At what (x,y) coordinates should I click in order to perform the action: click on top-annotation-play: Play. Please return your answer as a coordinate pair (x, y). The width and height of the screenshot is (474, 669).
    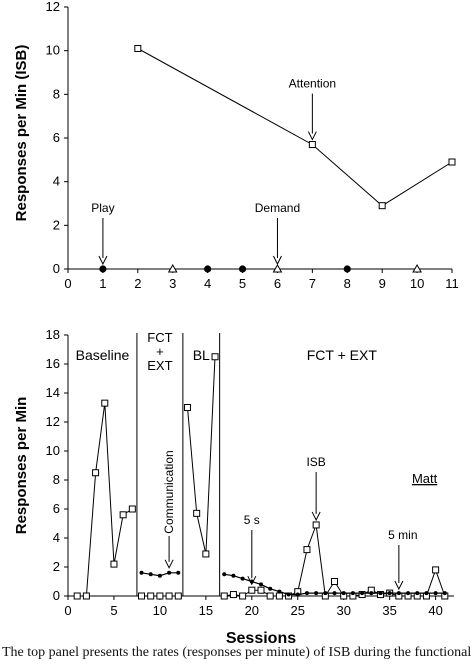
    Looking at the image, I should click on (102, 208).